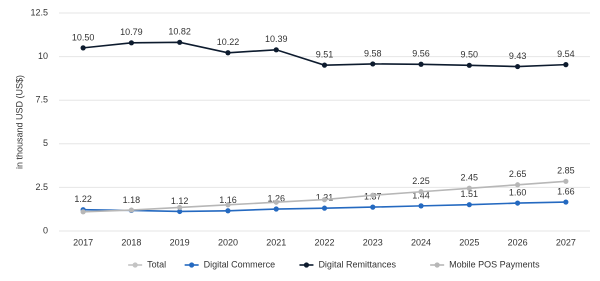  Describe the element at coordinates (228, 200) in the screenshot. I see `data-label: 1.16` at that location.